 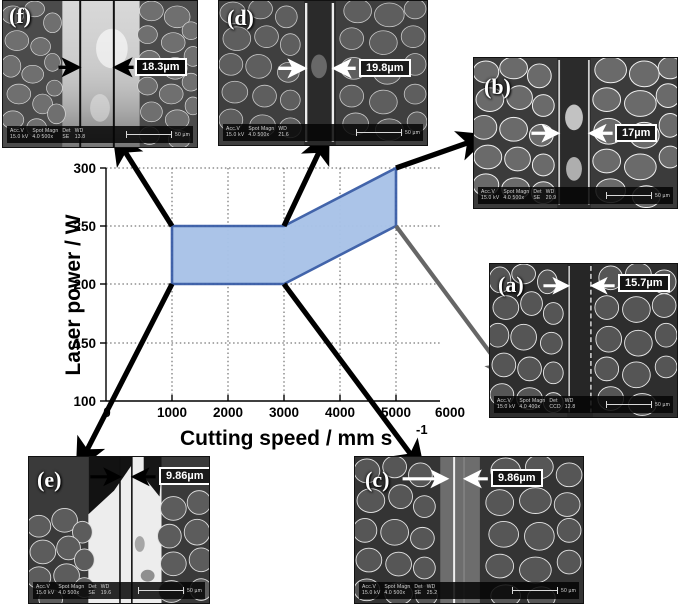 I want to click on y-tick-300: 300, so click(x=84, y=168).